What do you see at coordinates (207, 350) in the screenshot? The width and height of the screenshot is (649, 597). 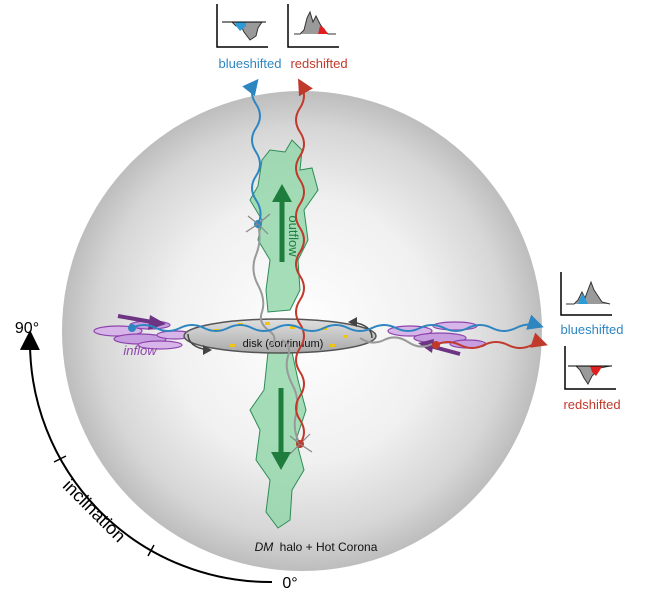 I see `disk-rotation-arrowhead-left` at bounding box center [207, 350].